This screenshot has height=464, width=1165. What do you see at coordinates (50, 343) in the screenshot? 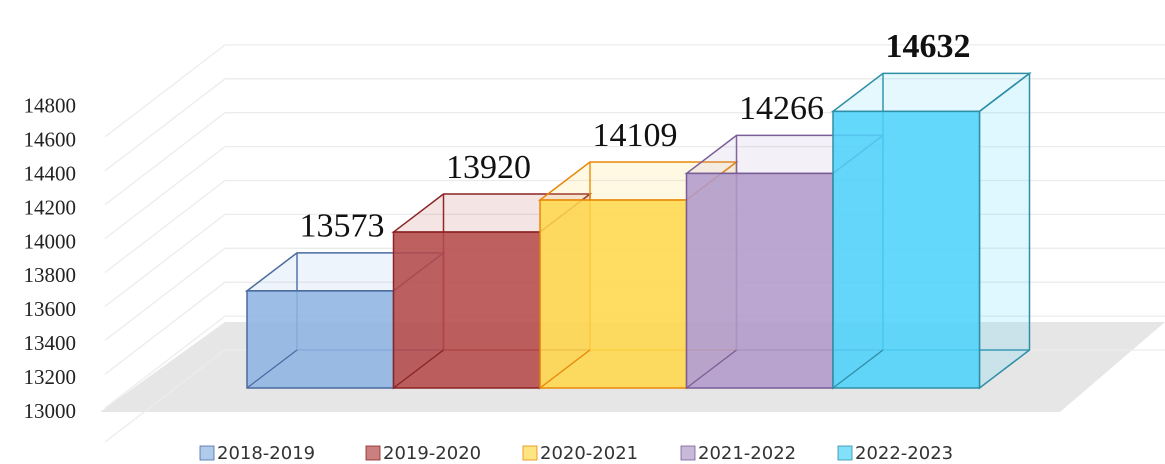
I see `y-tick-label: 13400` at bounding box center [50, 343].